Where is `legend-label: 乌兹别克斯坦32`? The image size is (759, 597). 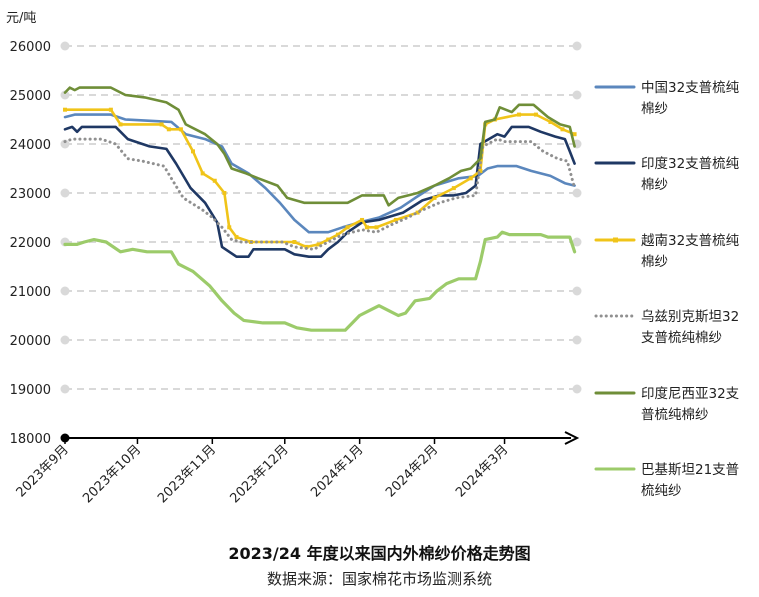 legend-label: 乌兹别克斯坦32 is located at coordinates (690, 317).